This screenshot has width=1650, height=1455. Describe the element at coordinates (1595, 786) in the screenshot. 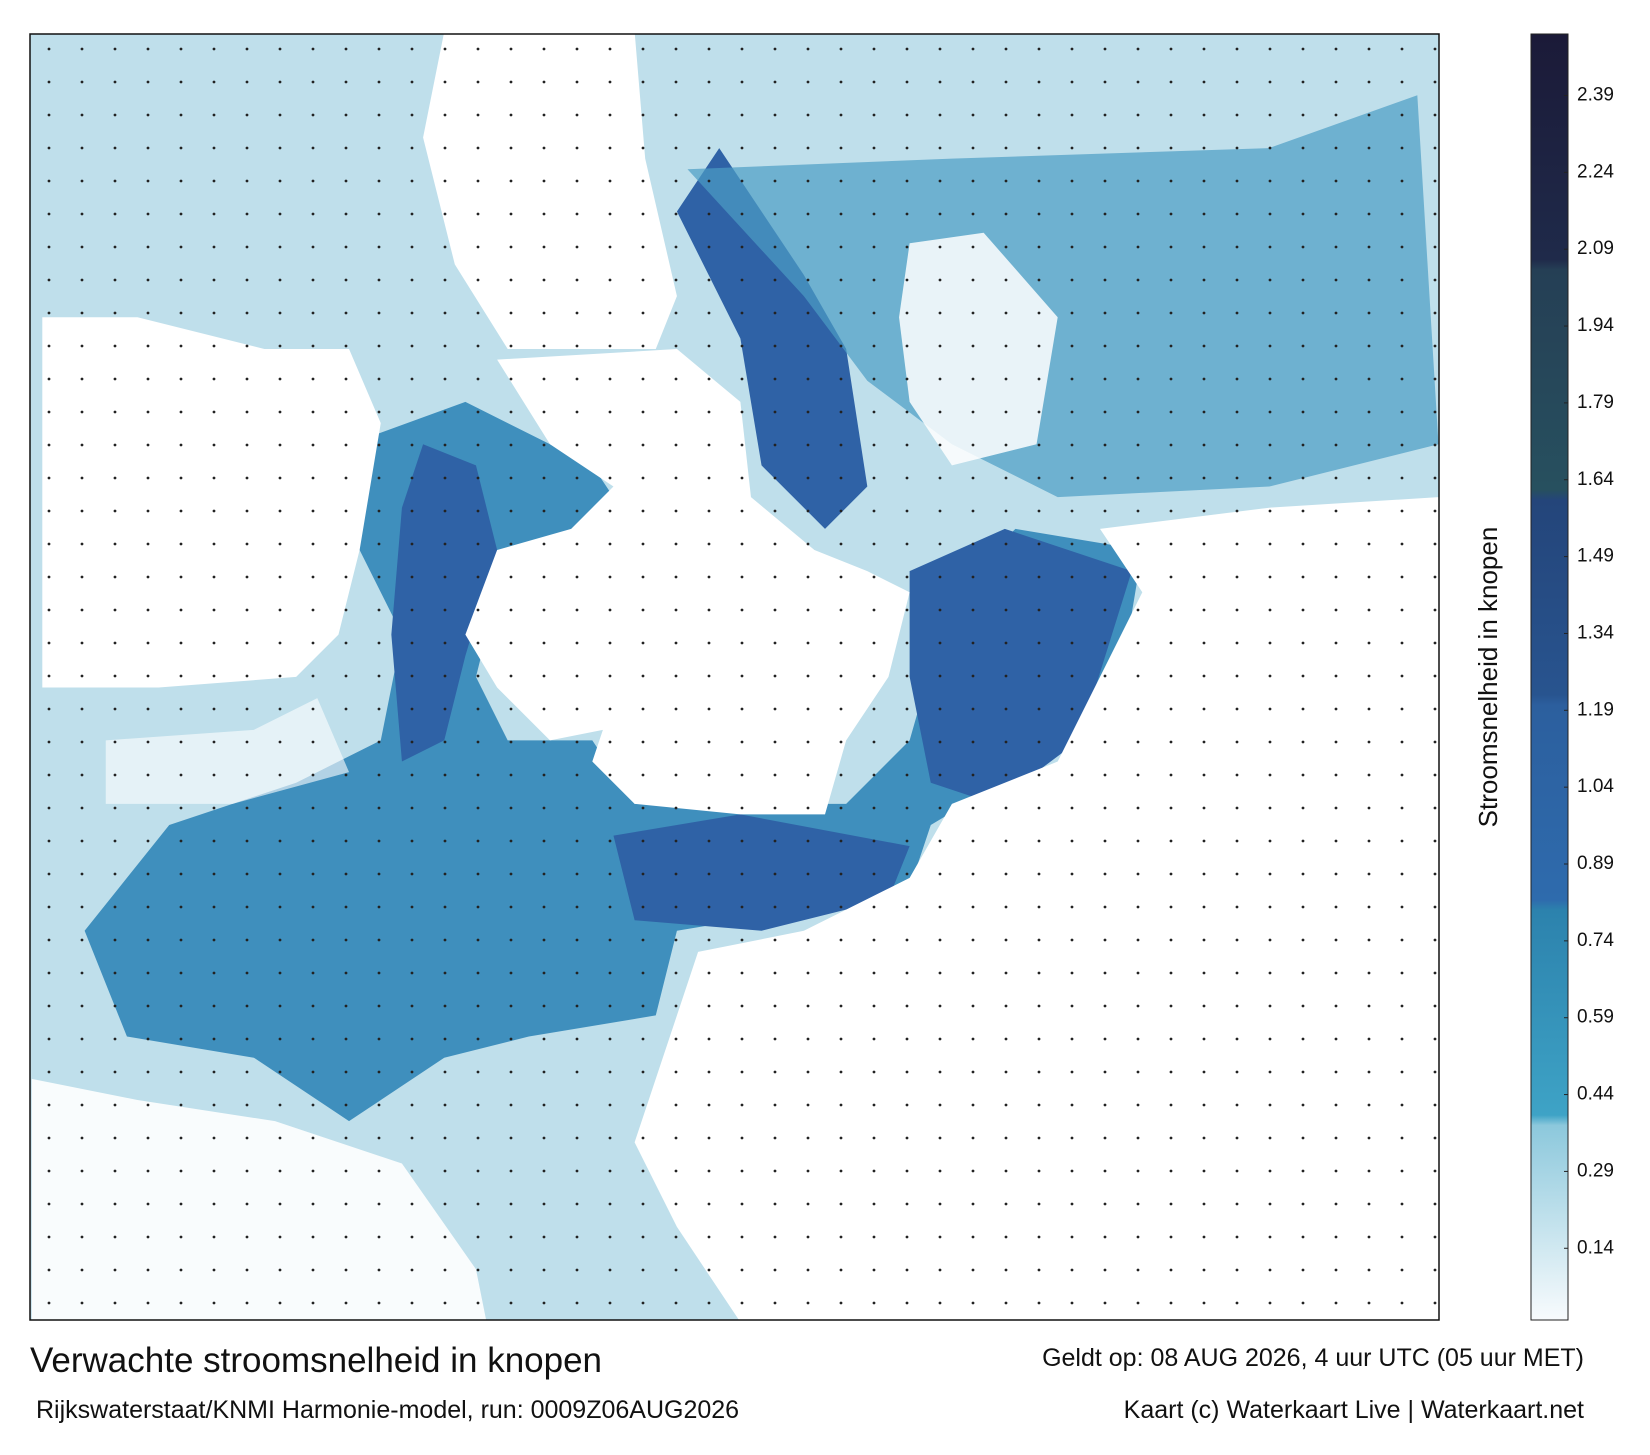

I see `colorbar-tick-label: 1.04` at that location.